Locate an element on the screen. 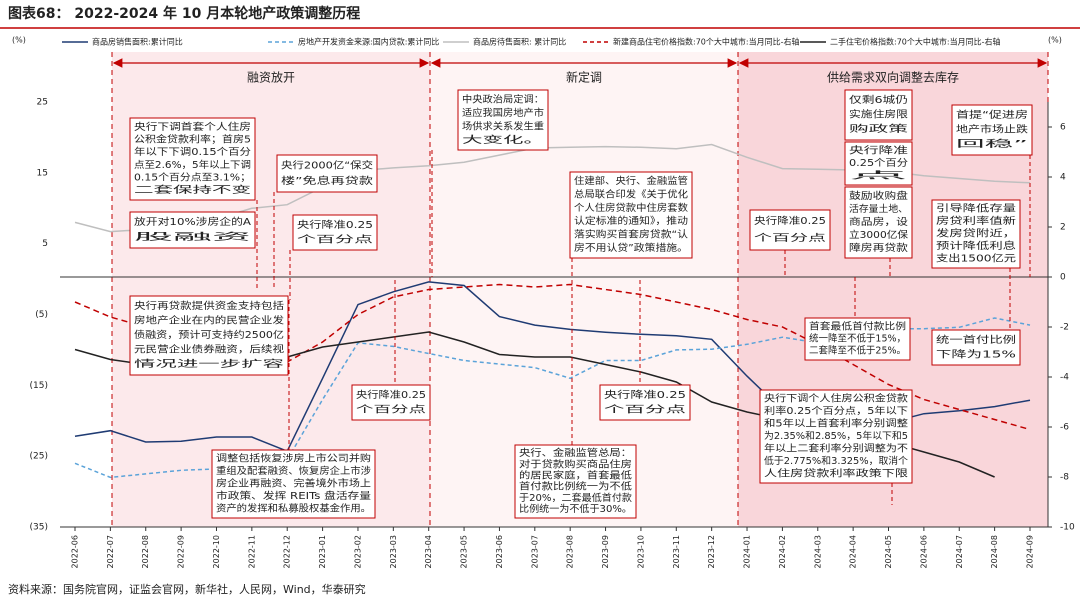 The width and height of the screenshot is (1080, 603). annotation-text: 障房再贷款 is located at coordinates (879, 248).